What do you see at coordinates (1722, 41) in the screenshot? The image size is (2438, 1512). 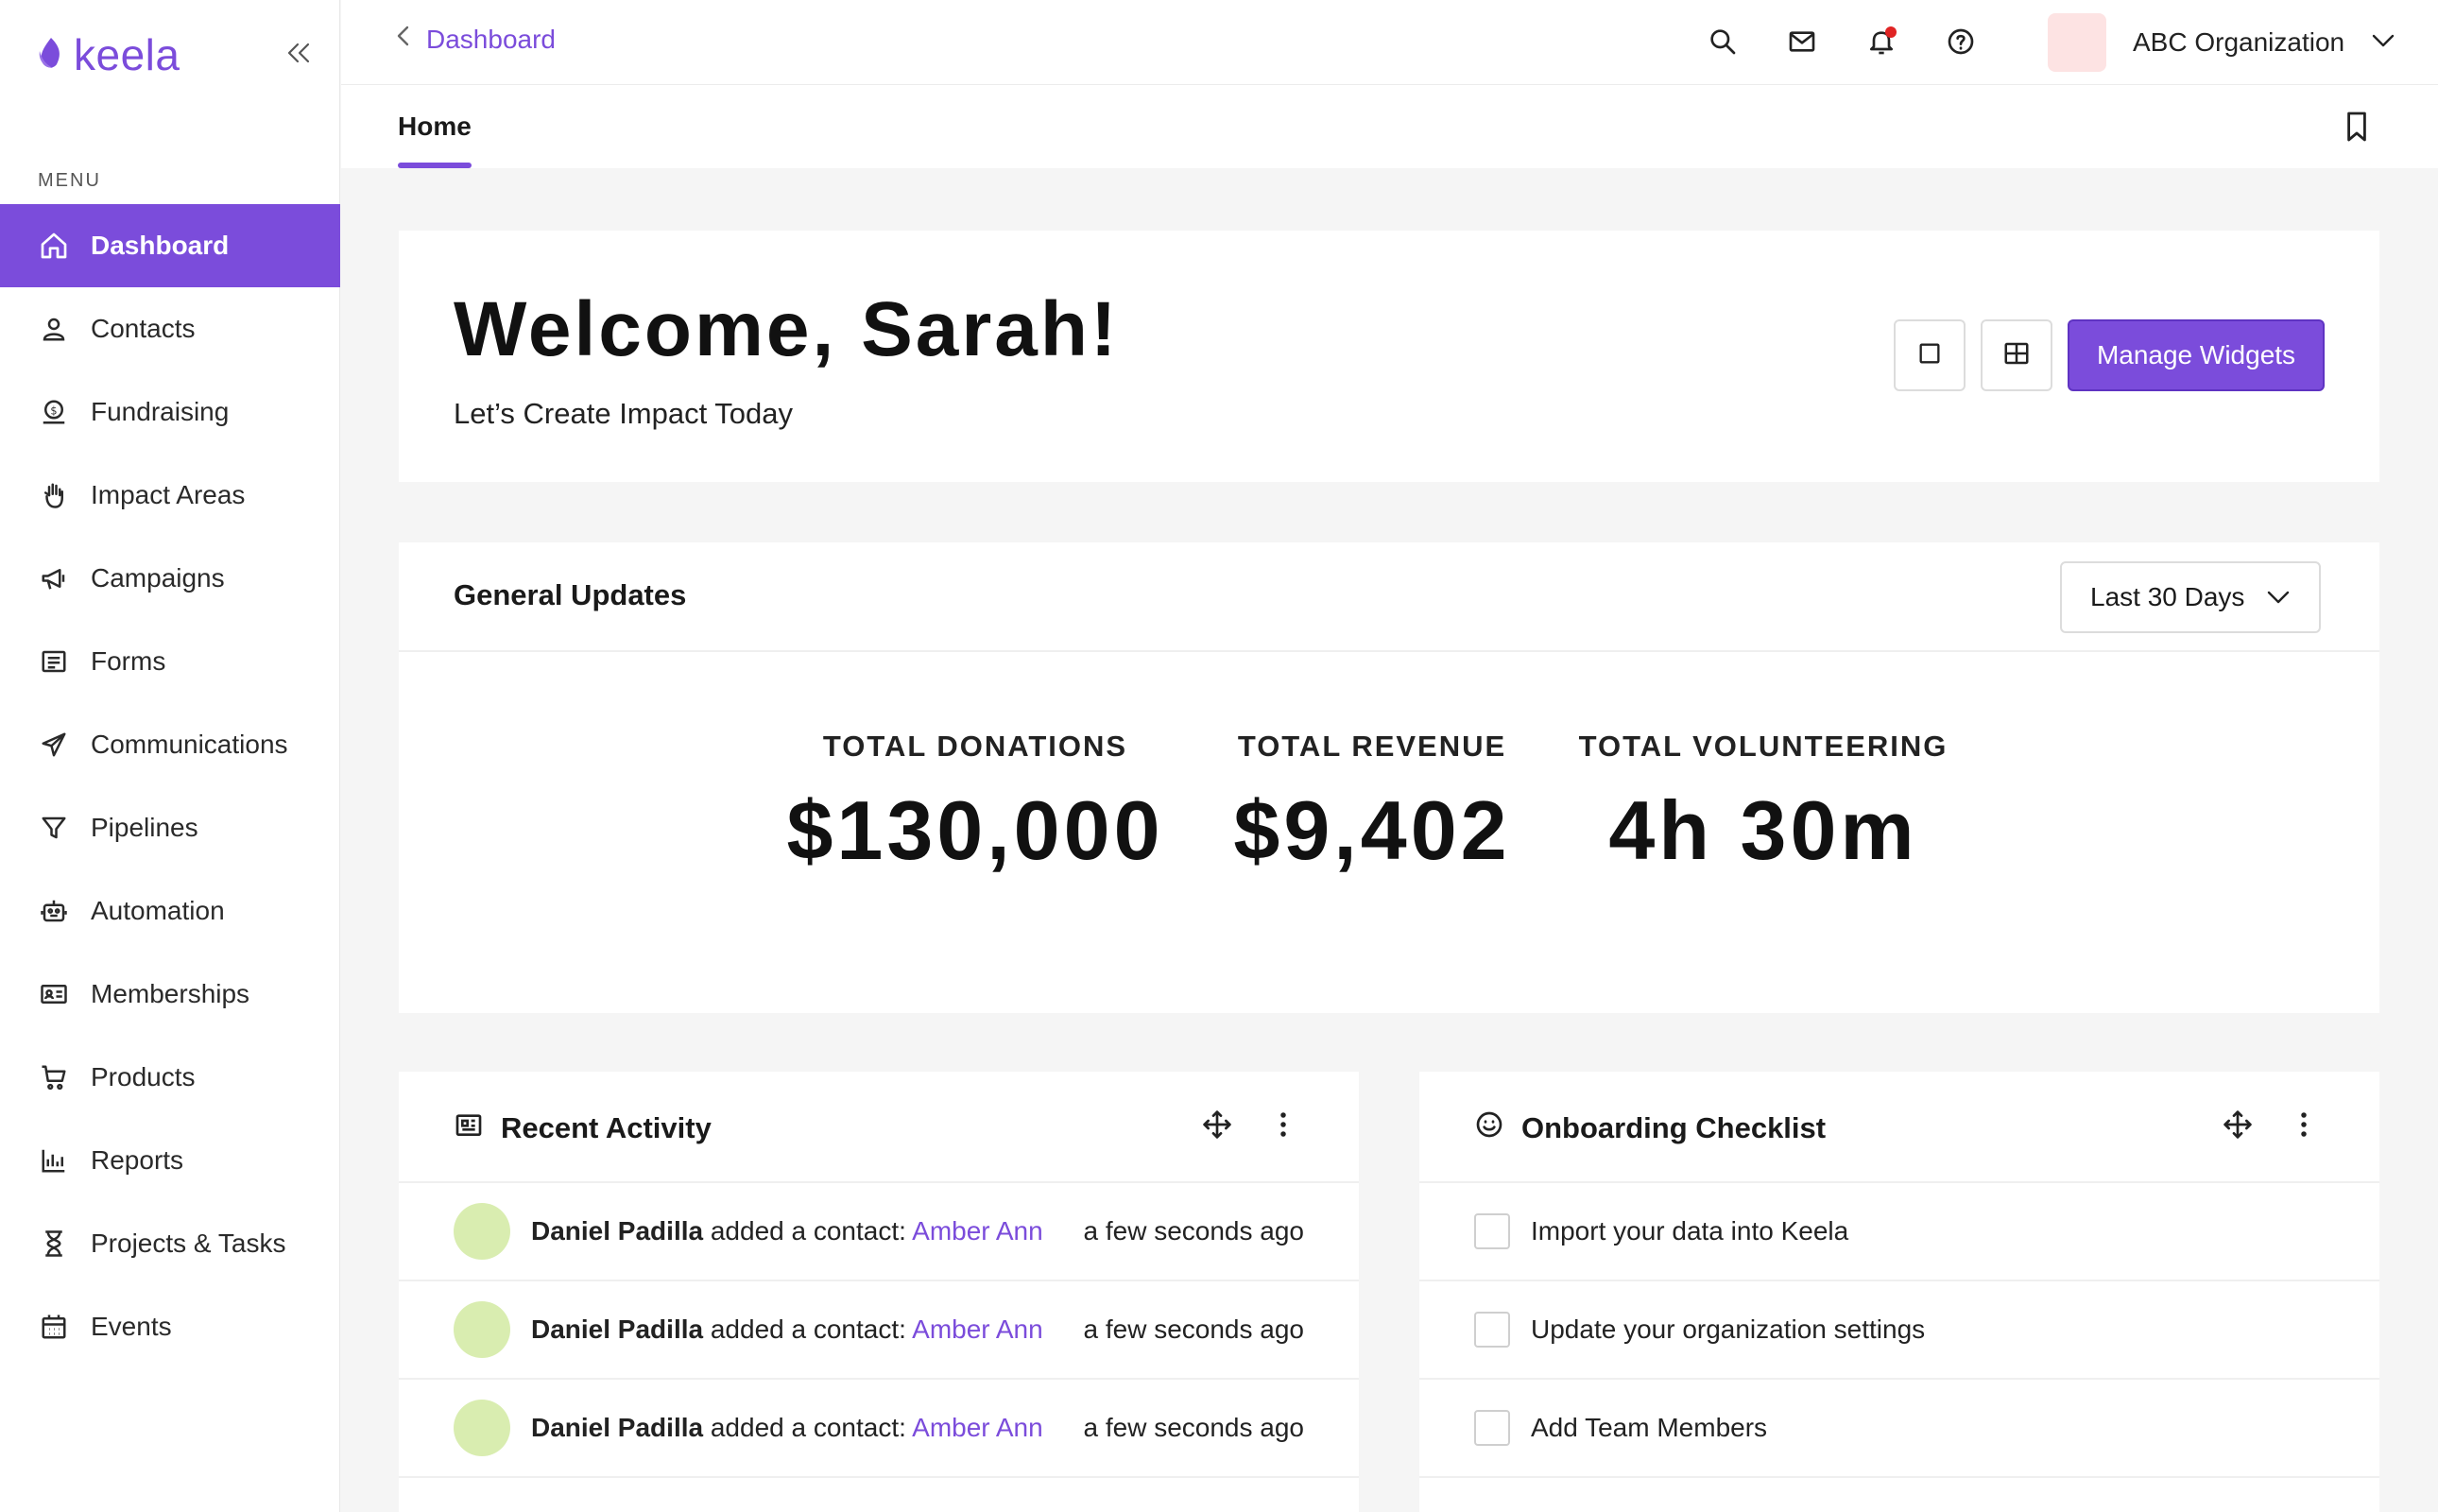 I see `search-icon` at bounding box center [1722, 41].